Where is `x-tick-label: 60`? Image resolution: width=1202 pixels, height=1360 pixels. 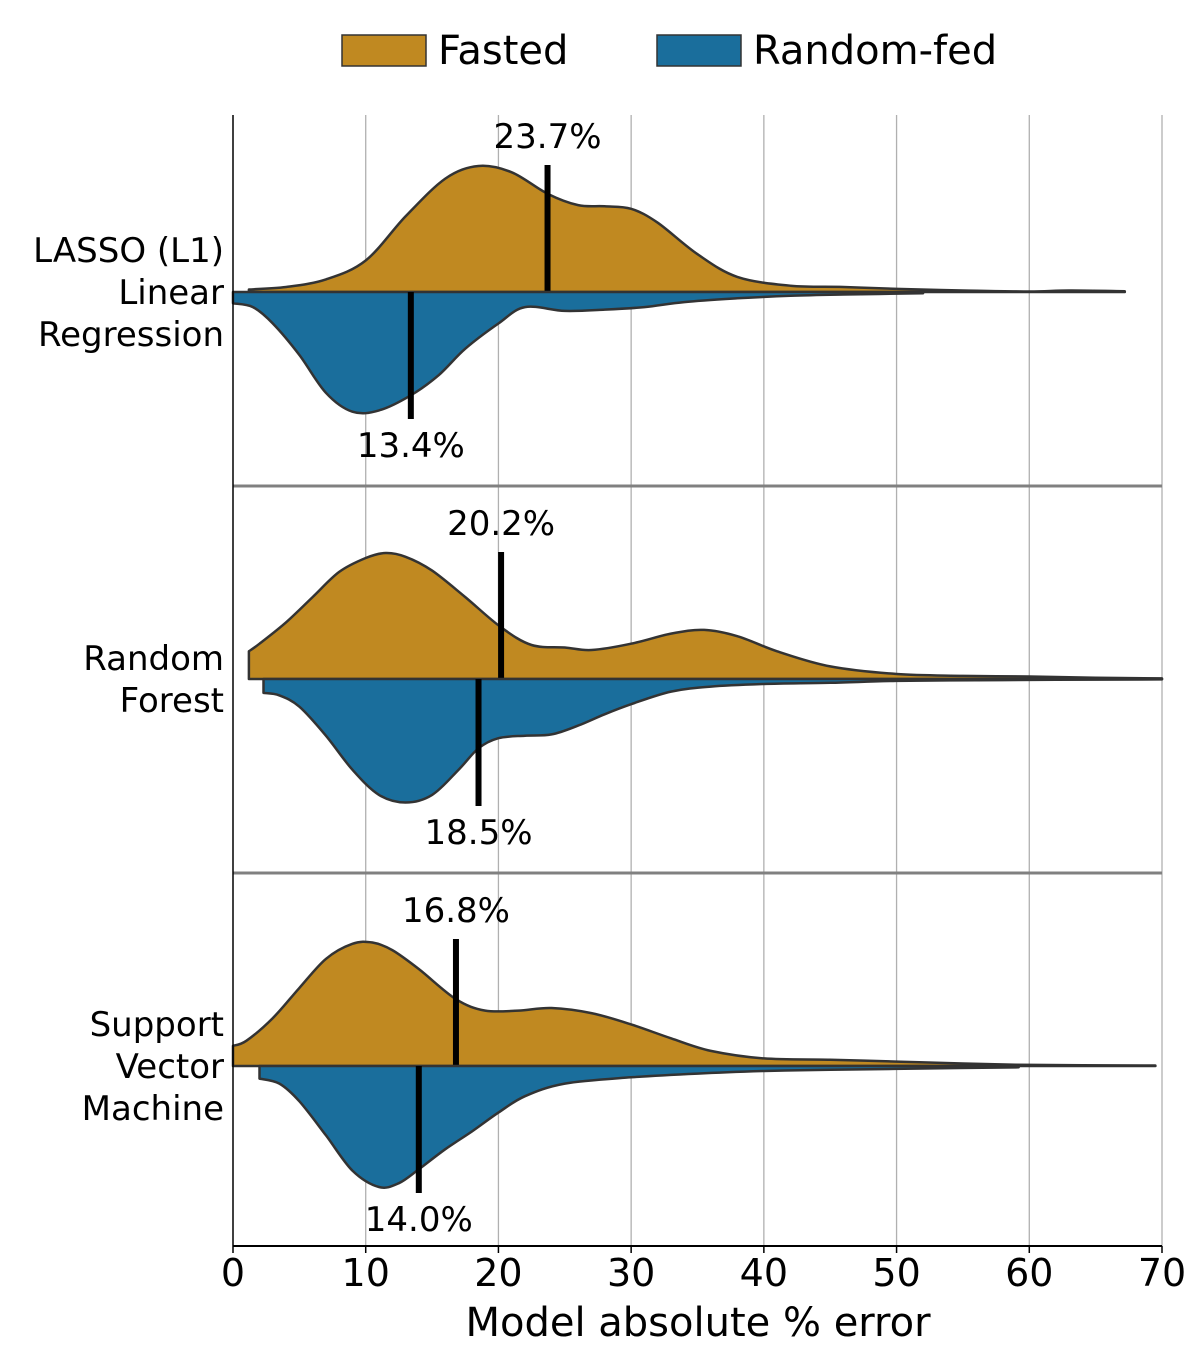 x-tick-label: 60 is located at coordinates (1029, 1273).